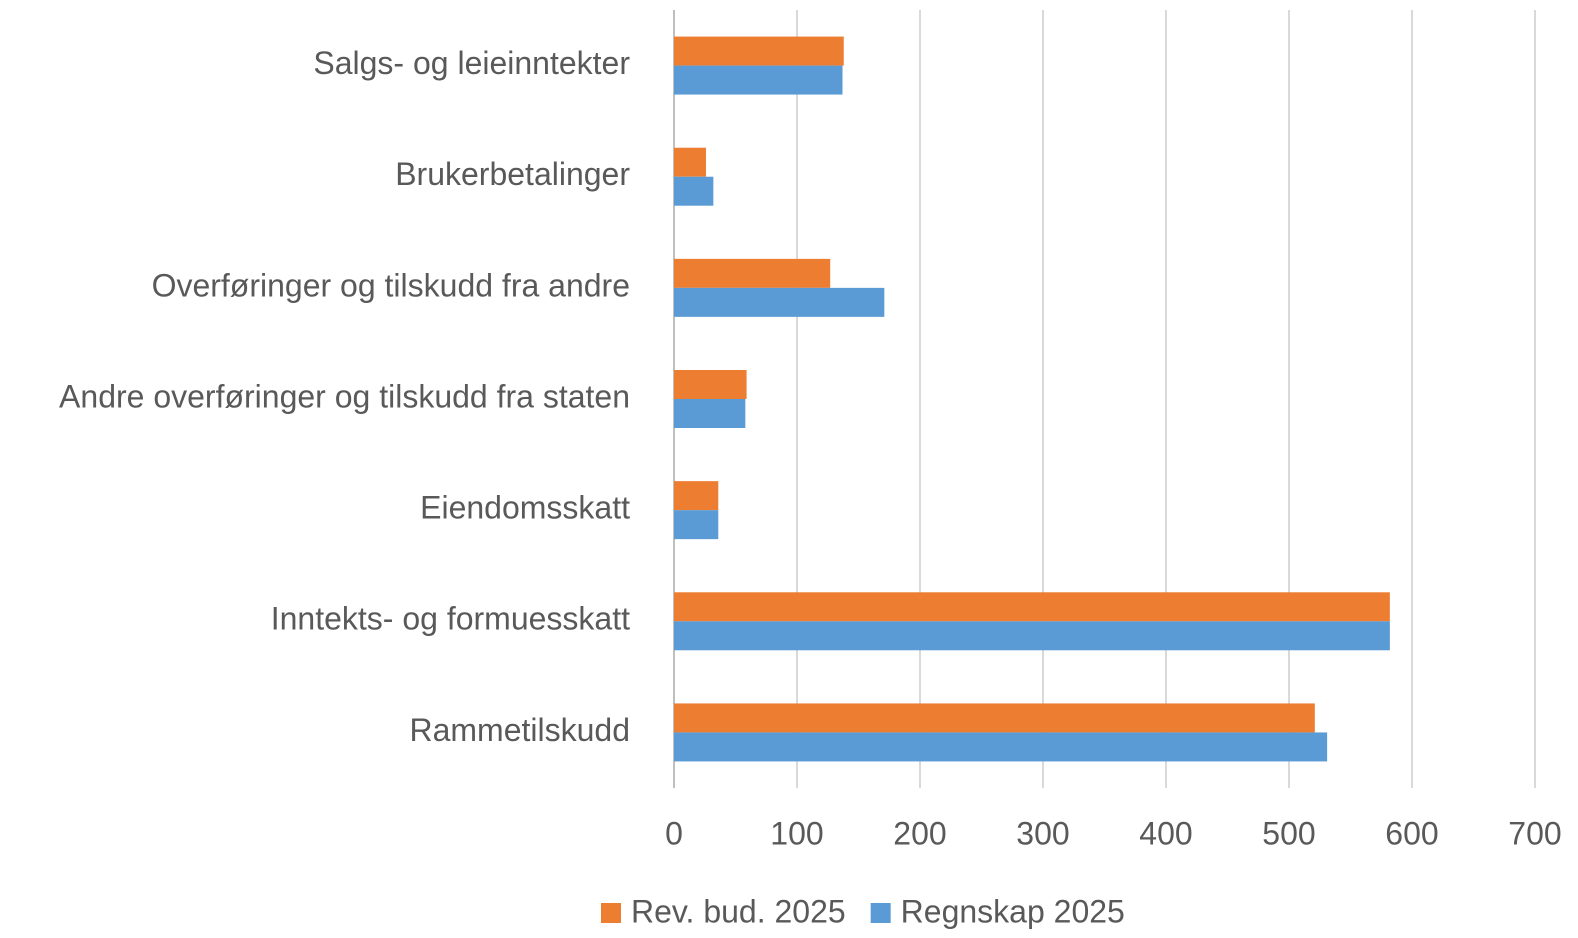  I want to click on x-tick-label: 400, so click(1165, 833).